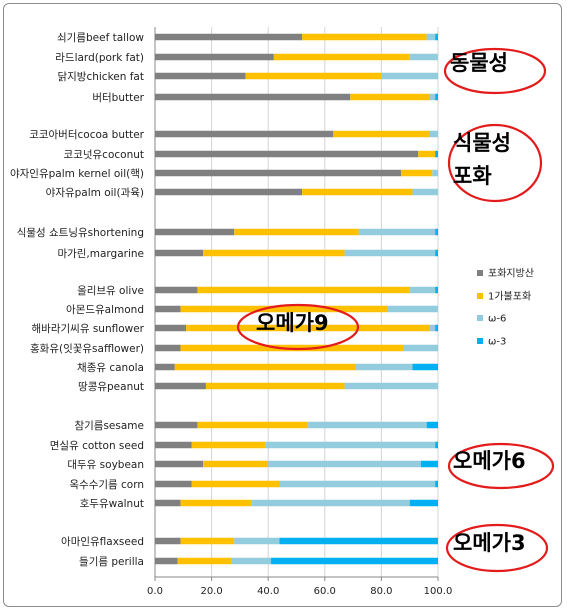 The image size is (567, 612). I want to click on x-tick-label: 0.0, so click(155, 591).